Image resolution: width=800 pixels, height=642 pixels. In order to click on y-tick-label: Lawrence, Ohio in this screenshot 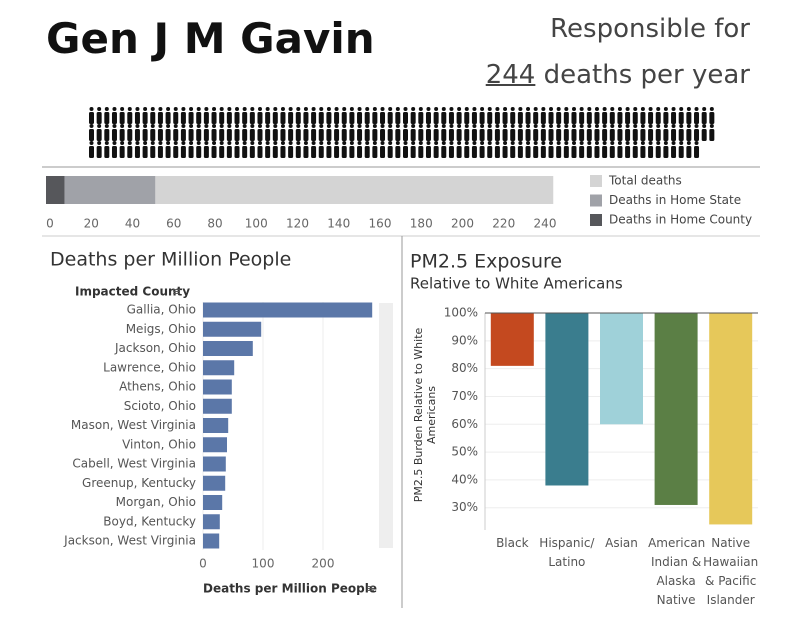, I will do `click(149, 367)`.